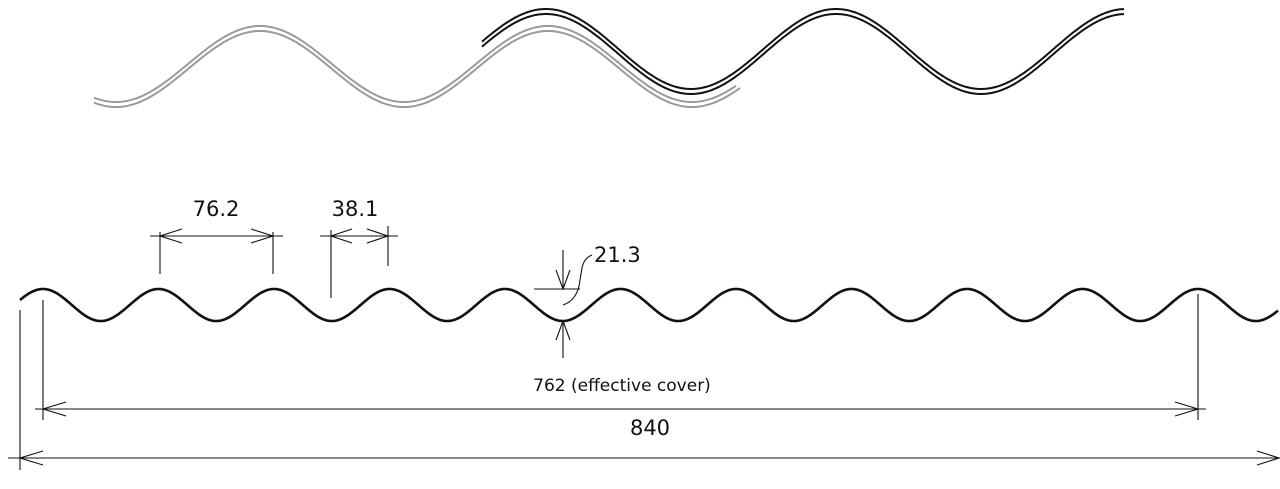 The height and width of the screenshot is (489, 1280). I want to click on pitch-label: 76.2, so click(216, 209).